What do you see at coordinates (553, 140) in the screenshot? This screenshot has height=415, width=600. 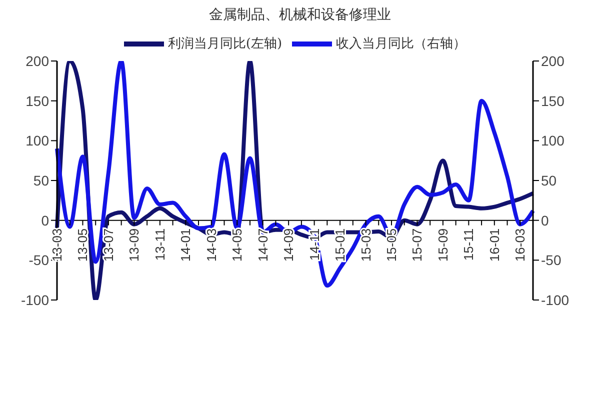 I see `y2-tick-label: 100` at bounding box center [553, 140].